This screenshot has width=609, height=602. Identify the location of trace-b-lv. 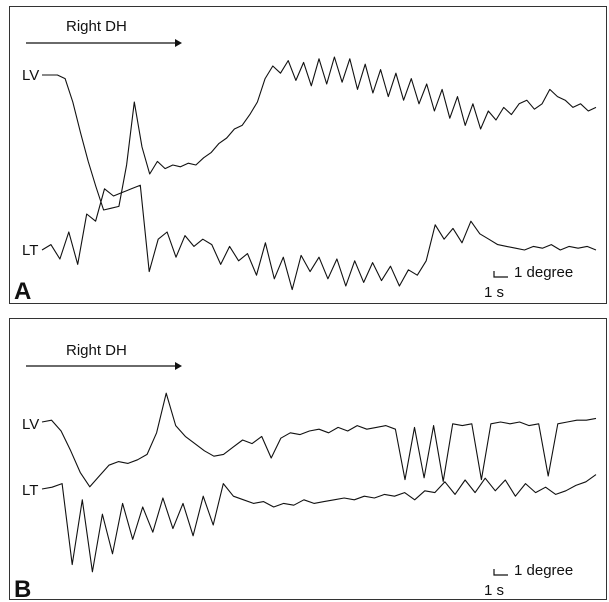
(319, 440).